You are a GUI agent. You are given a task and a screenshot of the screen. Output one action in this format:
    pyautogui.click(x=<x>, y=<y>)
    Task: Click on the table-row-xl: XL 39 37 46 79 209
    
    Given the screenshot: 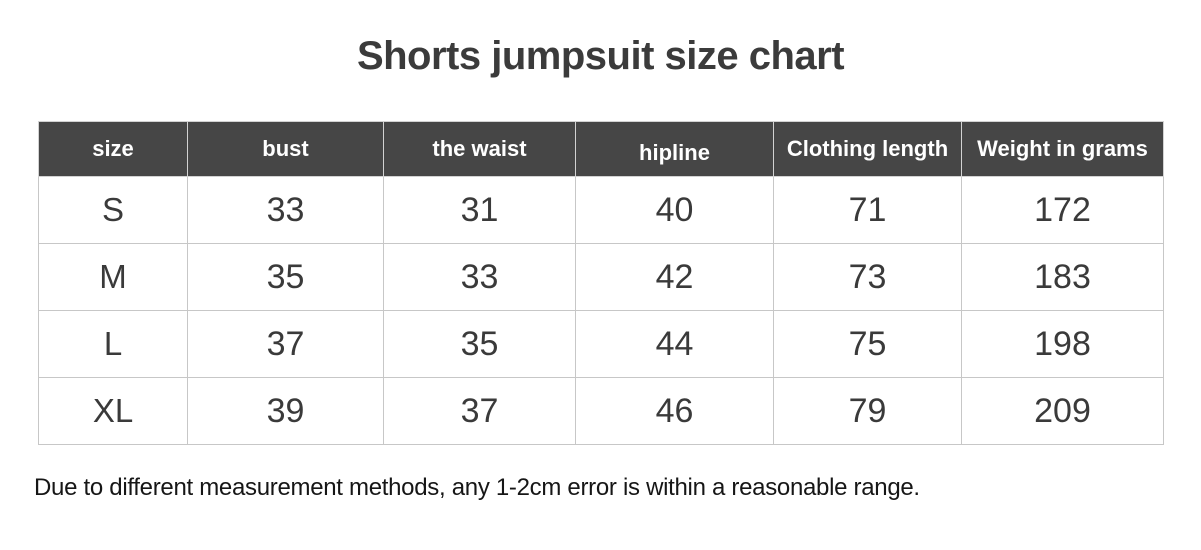 What is the action you would take?
    pyautogui.click(x=601, y=411)
    